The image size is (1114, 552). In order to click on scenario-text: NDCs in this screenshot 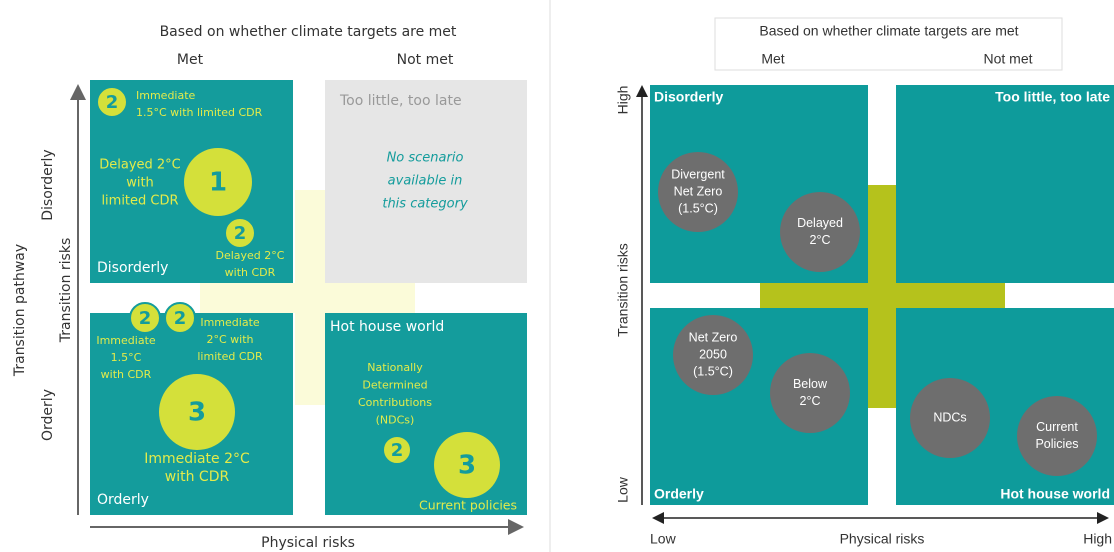, I will do `click(949, 417)`.